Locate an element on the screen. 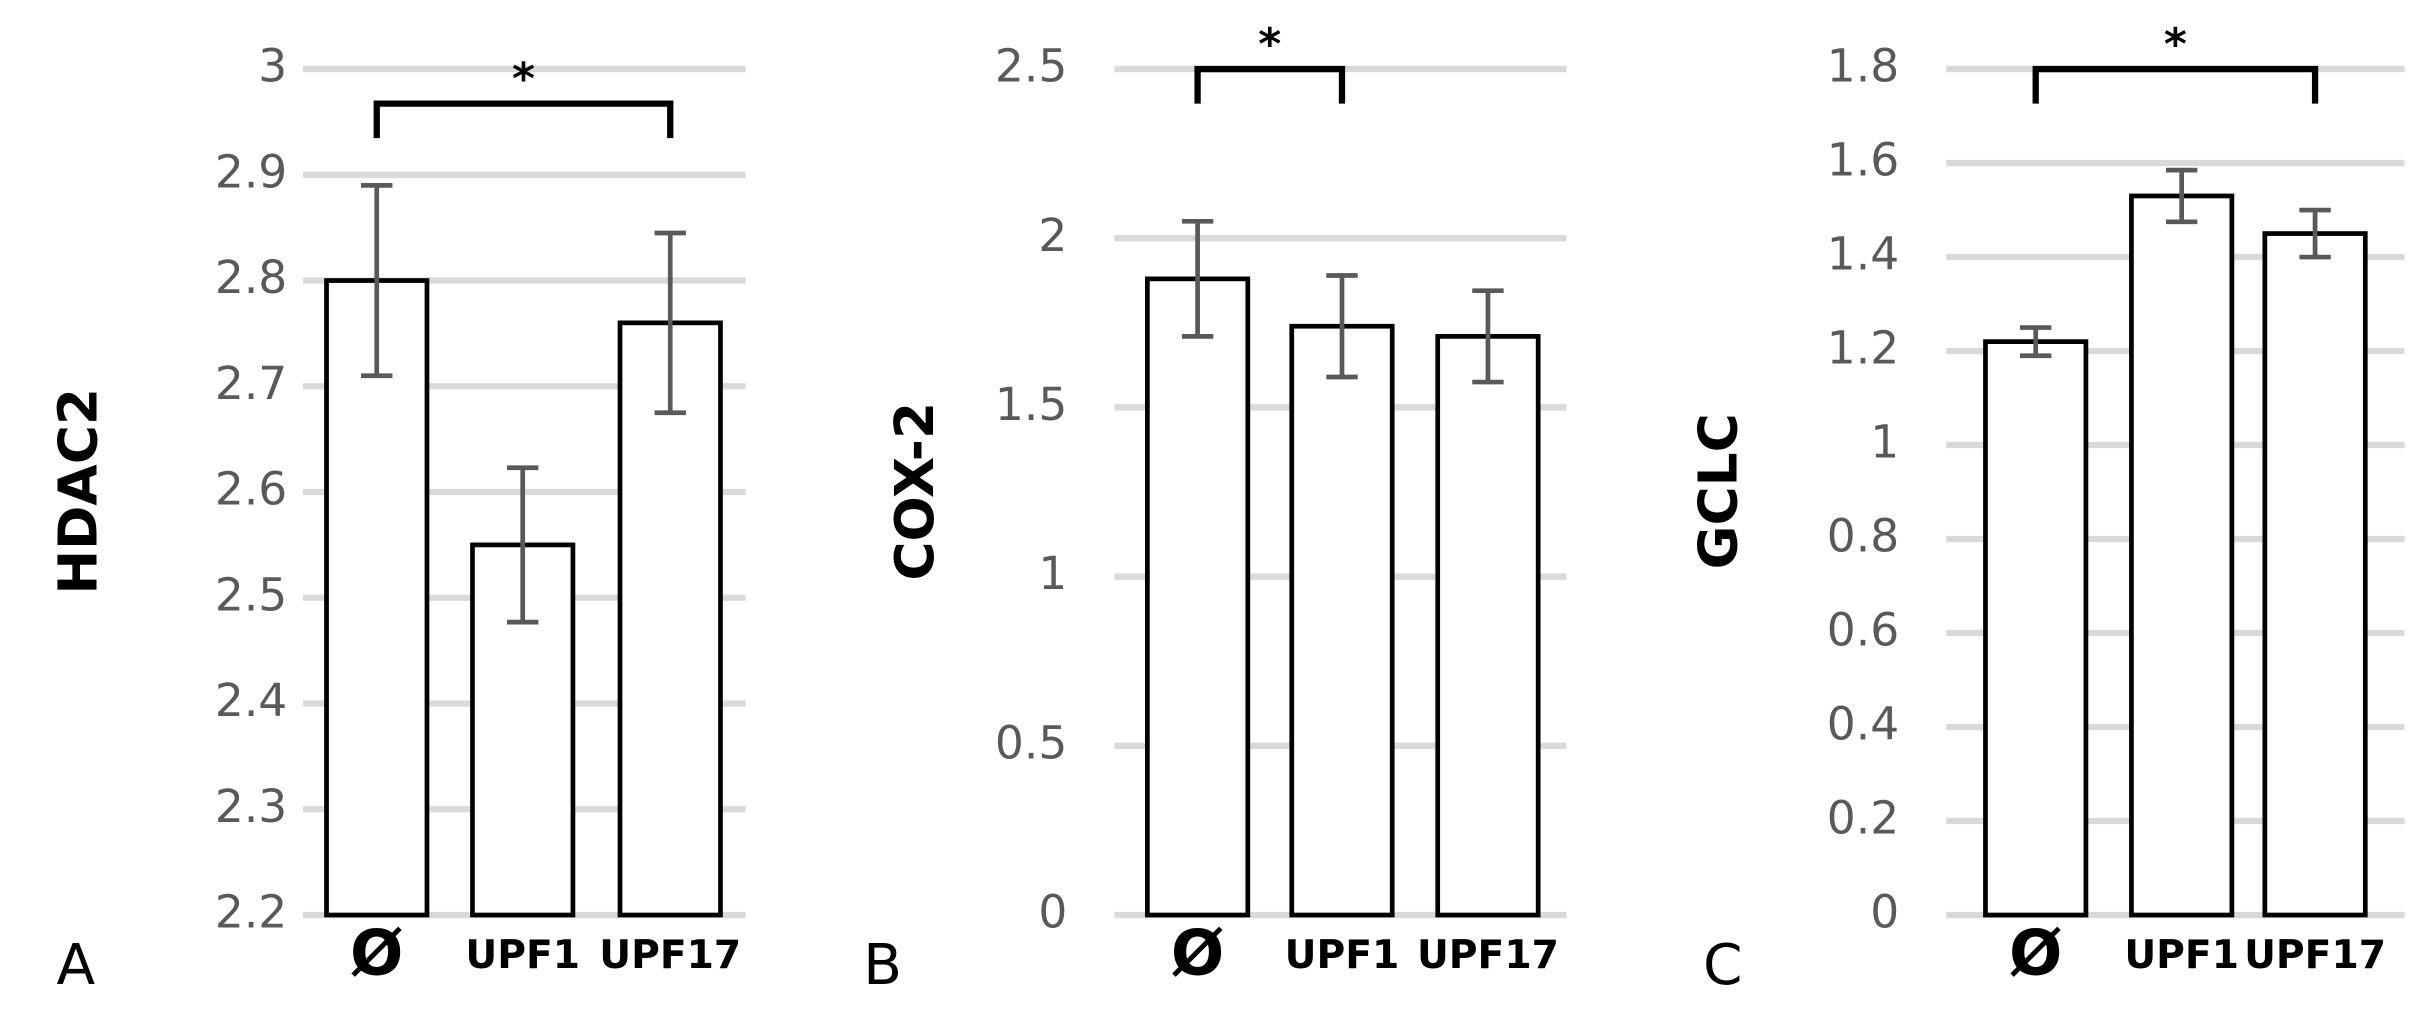 Image resolution: width=2425 pixels, height=1023 pixels. y-tick-label: 3 is located at coordinates (272, 66).